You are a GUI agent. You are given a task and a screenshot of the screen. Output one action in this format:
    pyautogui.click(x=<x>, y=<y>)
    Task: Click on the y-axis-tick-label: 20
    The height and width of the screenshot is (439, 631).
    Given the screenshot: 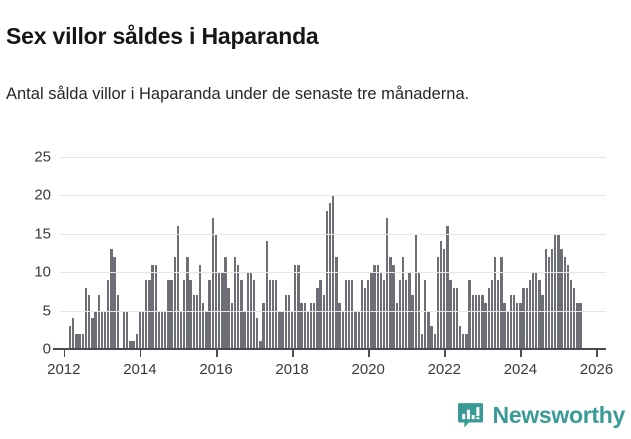 What is the action you would take?
    pyautogui.click(x=42, y=195)
    